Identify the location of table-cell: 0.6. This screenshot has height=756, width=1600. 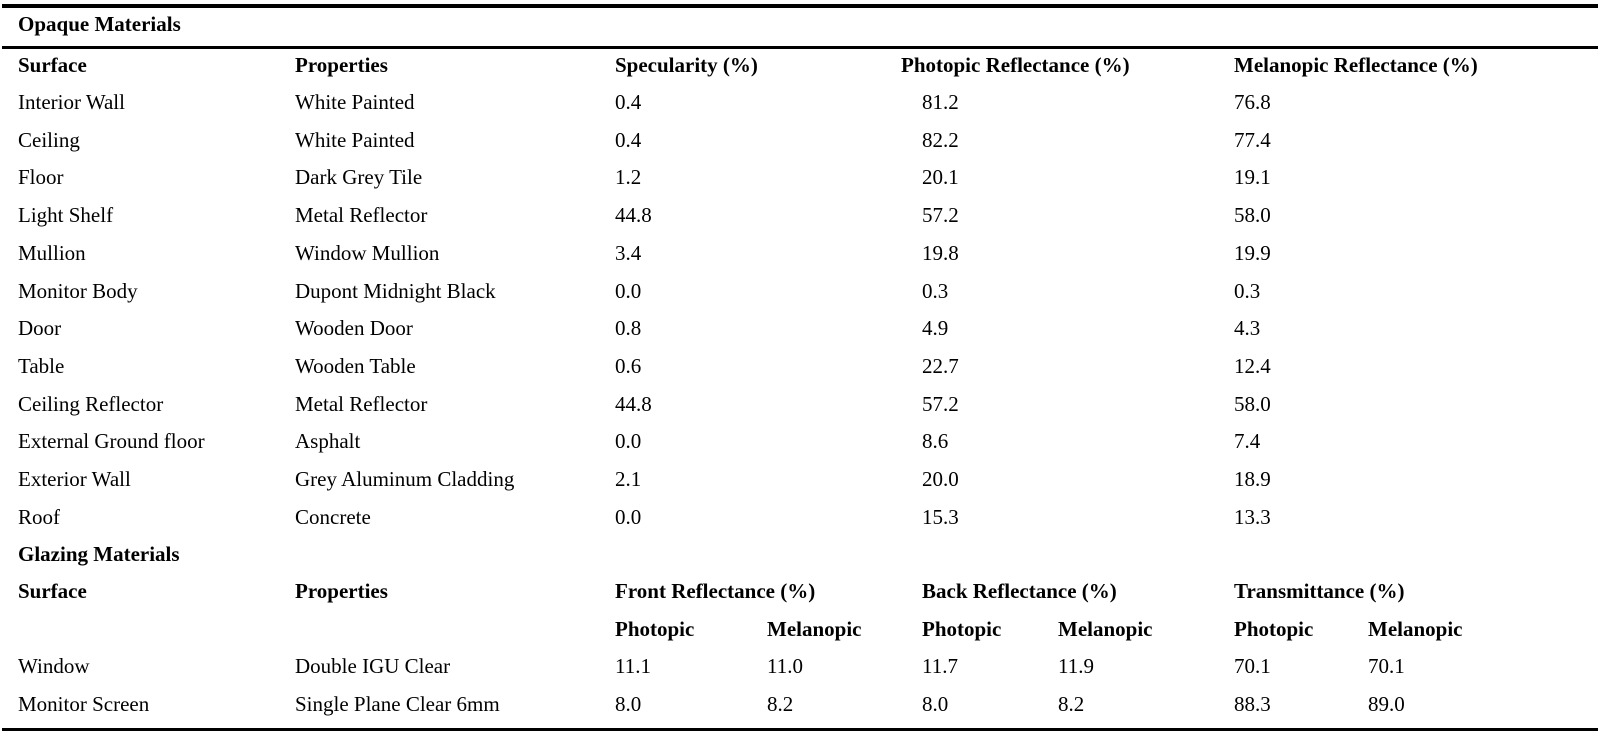
(628, 366).